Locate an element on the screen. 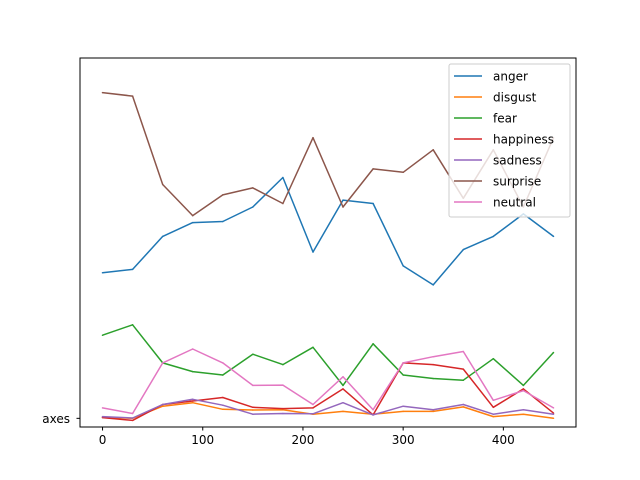 The height and width of the screenshot is (480, 640). x-axis: 0 100 200 300 400 is located at coordinates (307, 437).